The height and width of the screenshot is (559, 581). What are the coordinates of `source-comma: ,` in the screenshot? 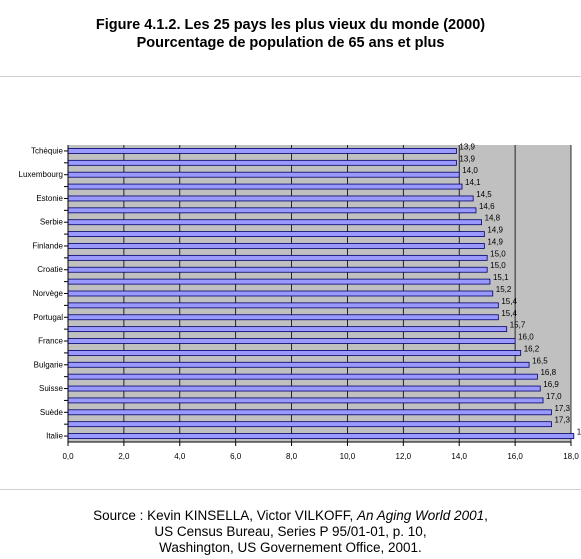 It's located at (486, 515).